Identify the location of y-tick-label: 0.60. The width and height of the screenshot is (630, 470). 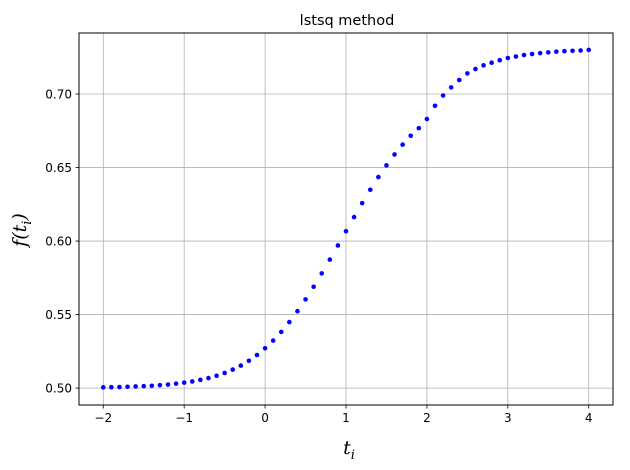
(58, 242).